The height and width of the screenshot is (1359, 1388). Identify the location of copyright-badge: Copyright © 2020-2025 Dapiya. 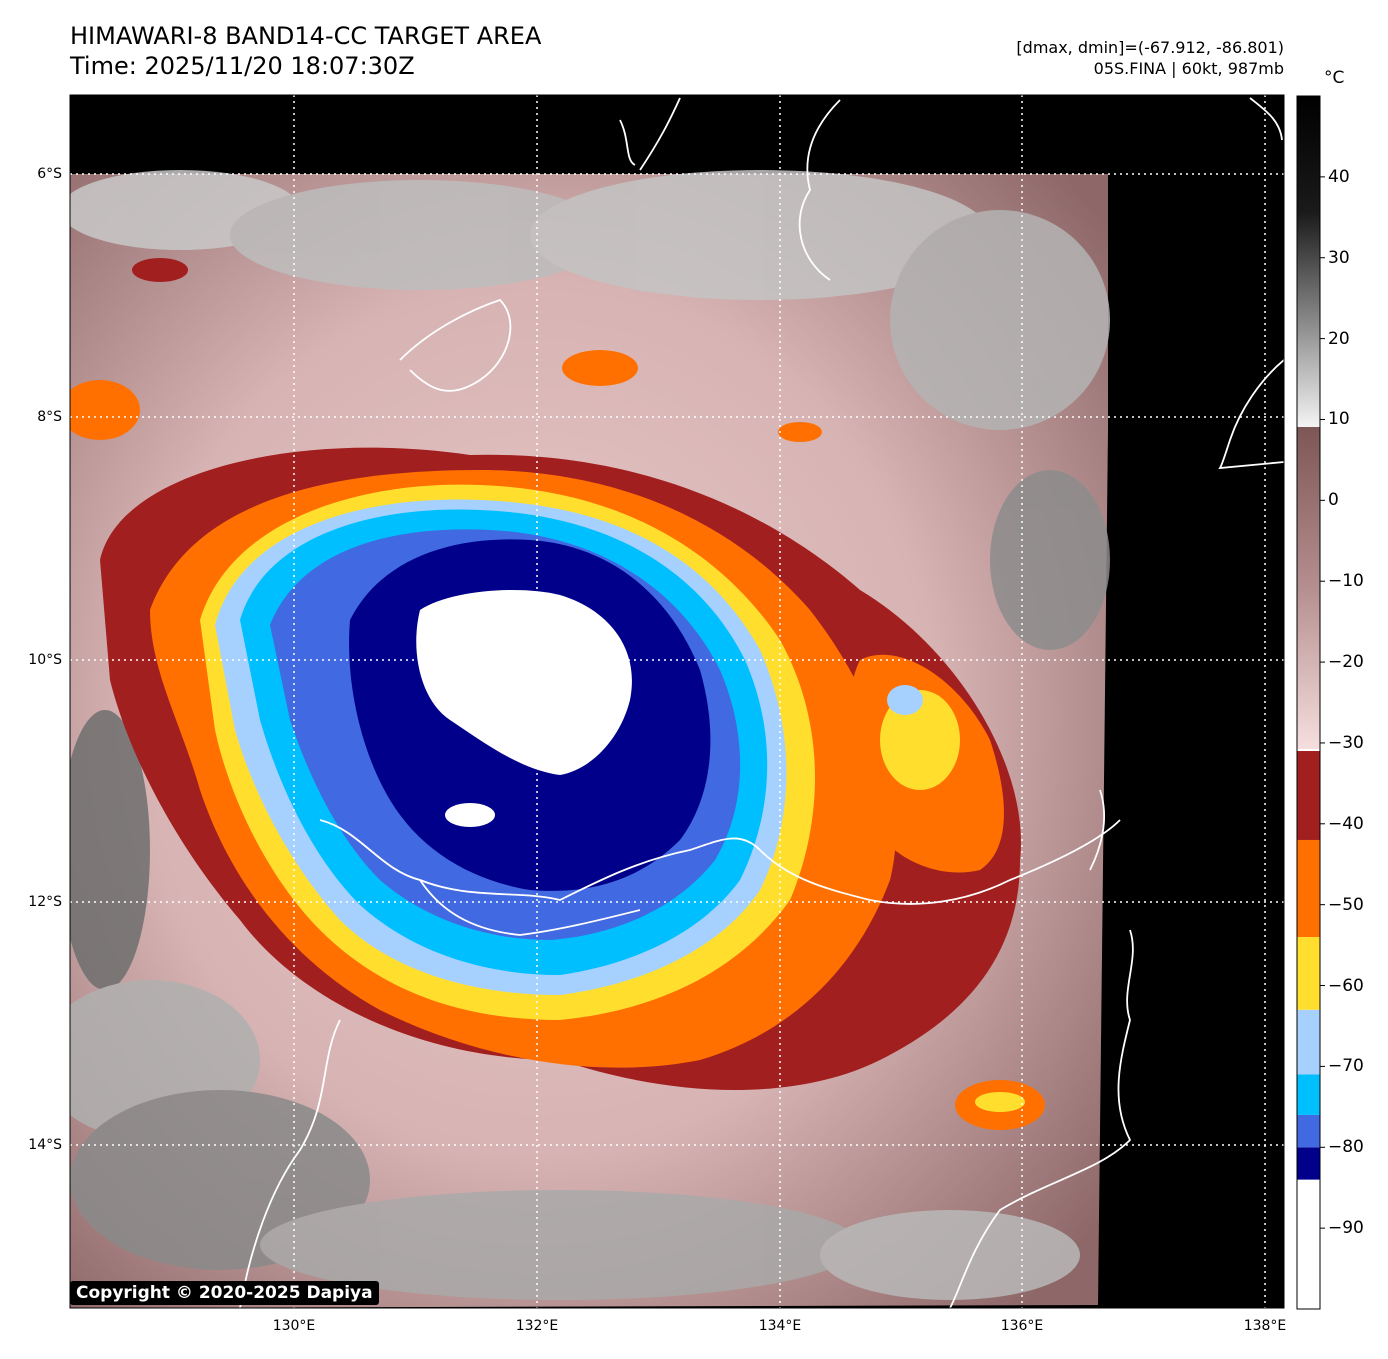
(224, 1293).